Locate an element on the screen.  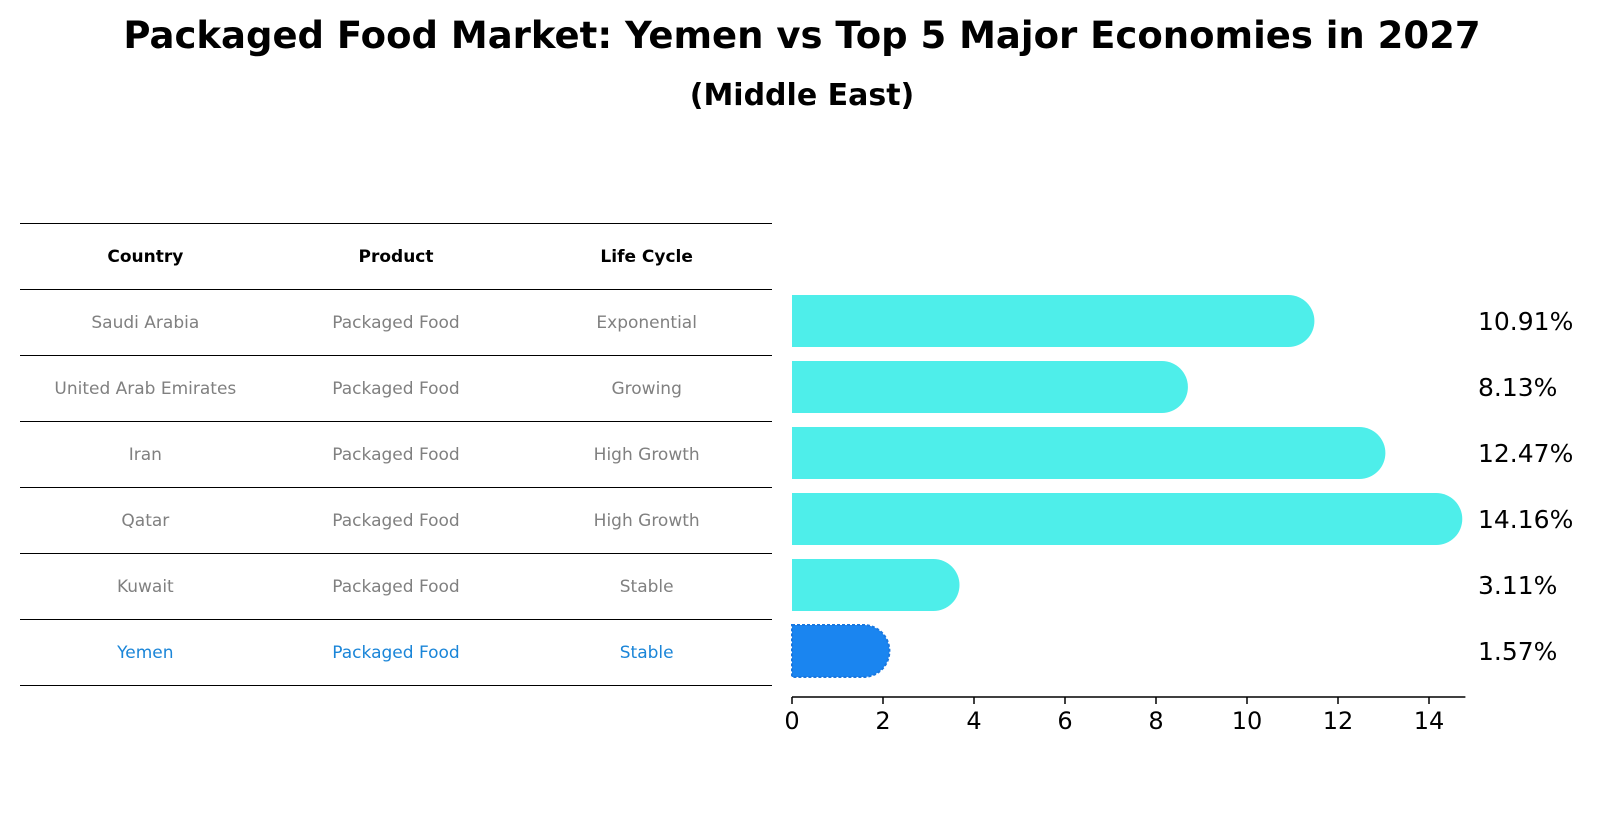
bar-highlighted is located at coordinates (841, 651).